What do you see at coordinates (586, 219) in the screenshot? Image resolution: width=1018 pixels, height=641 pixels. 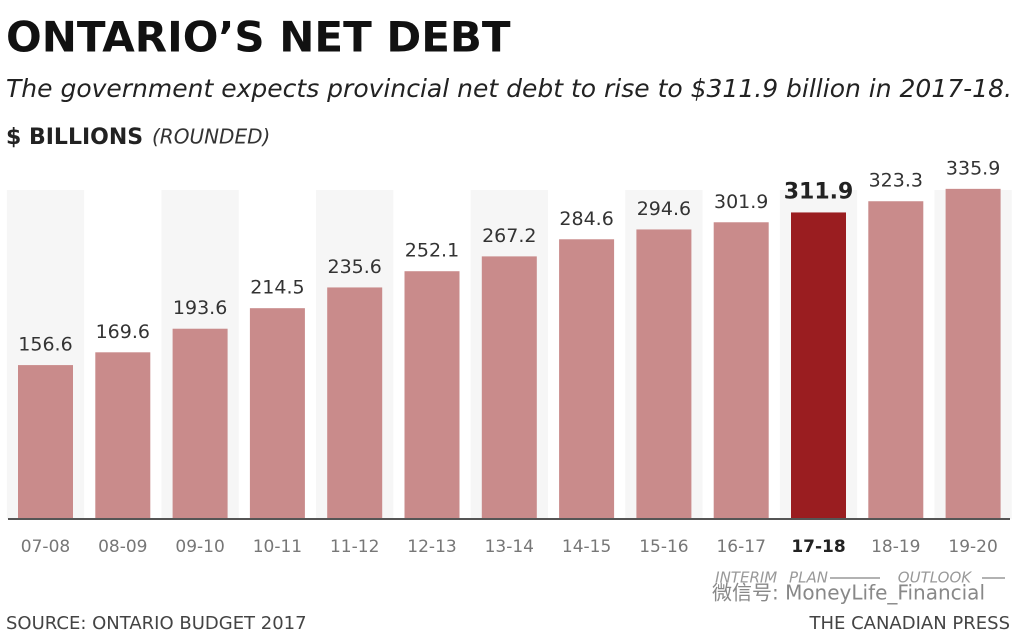 I see `value-label: 284.6` at bounding box center [586, 219].